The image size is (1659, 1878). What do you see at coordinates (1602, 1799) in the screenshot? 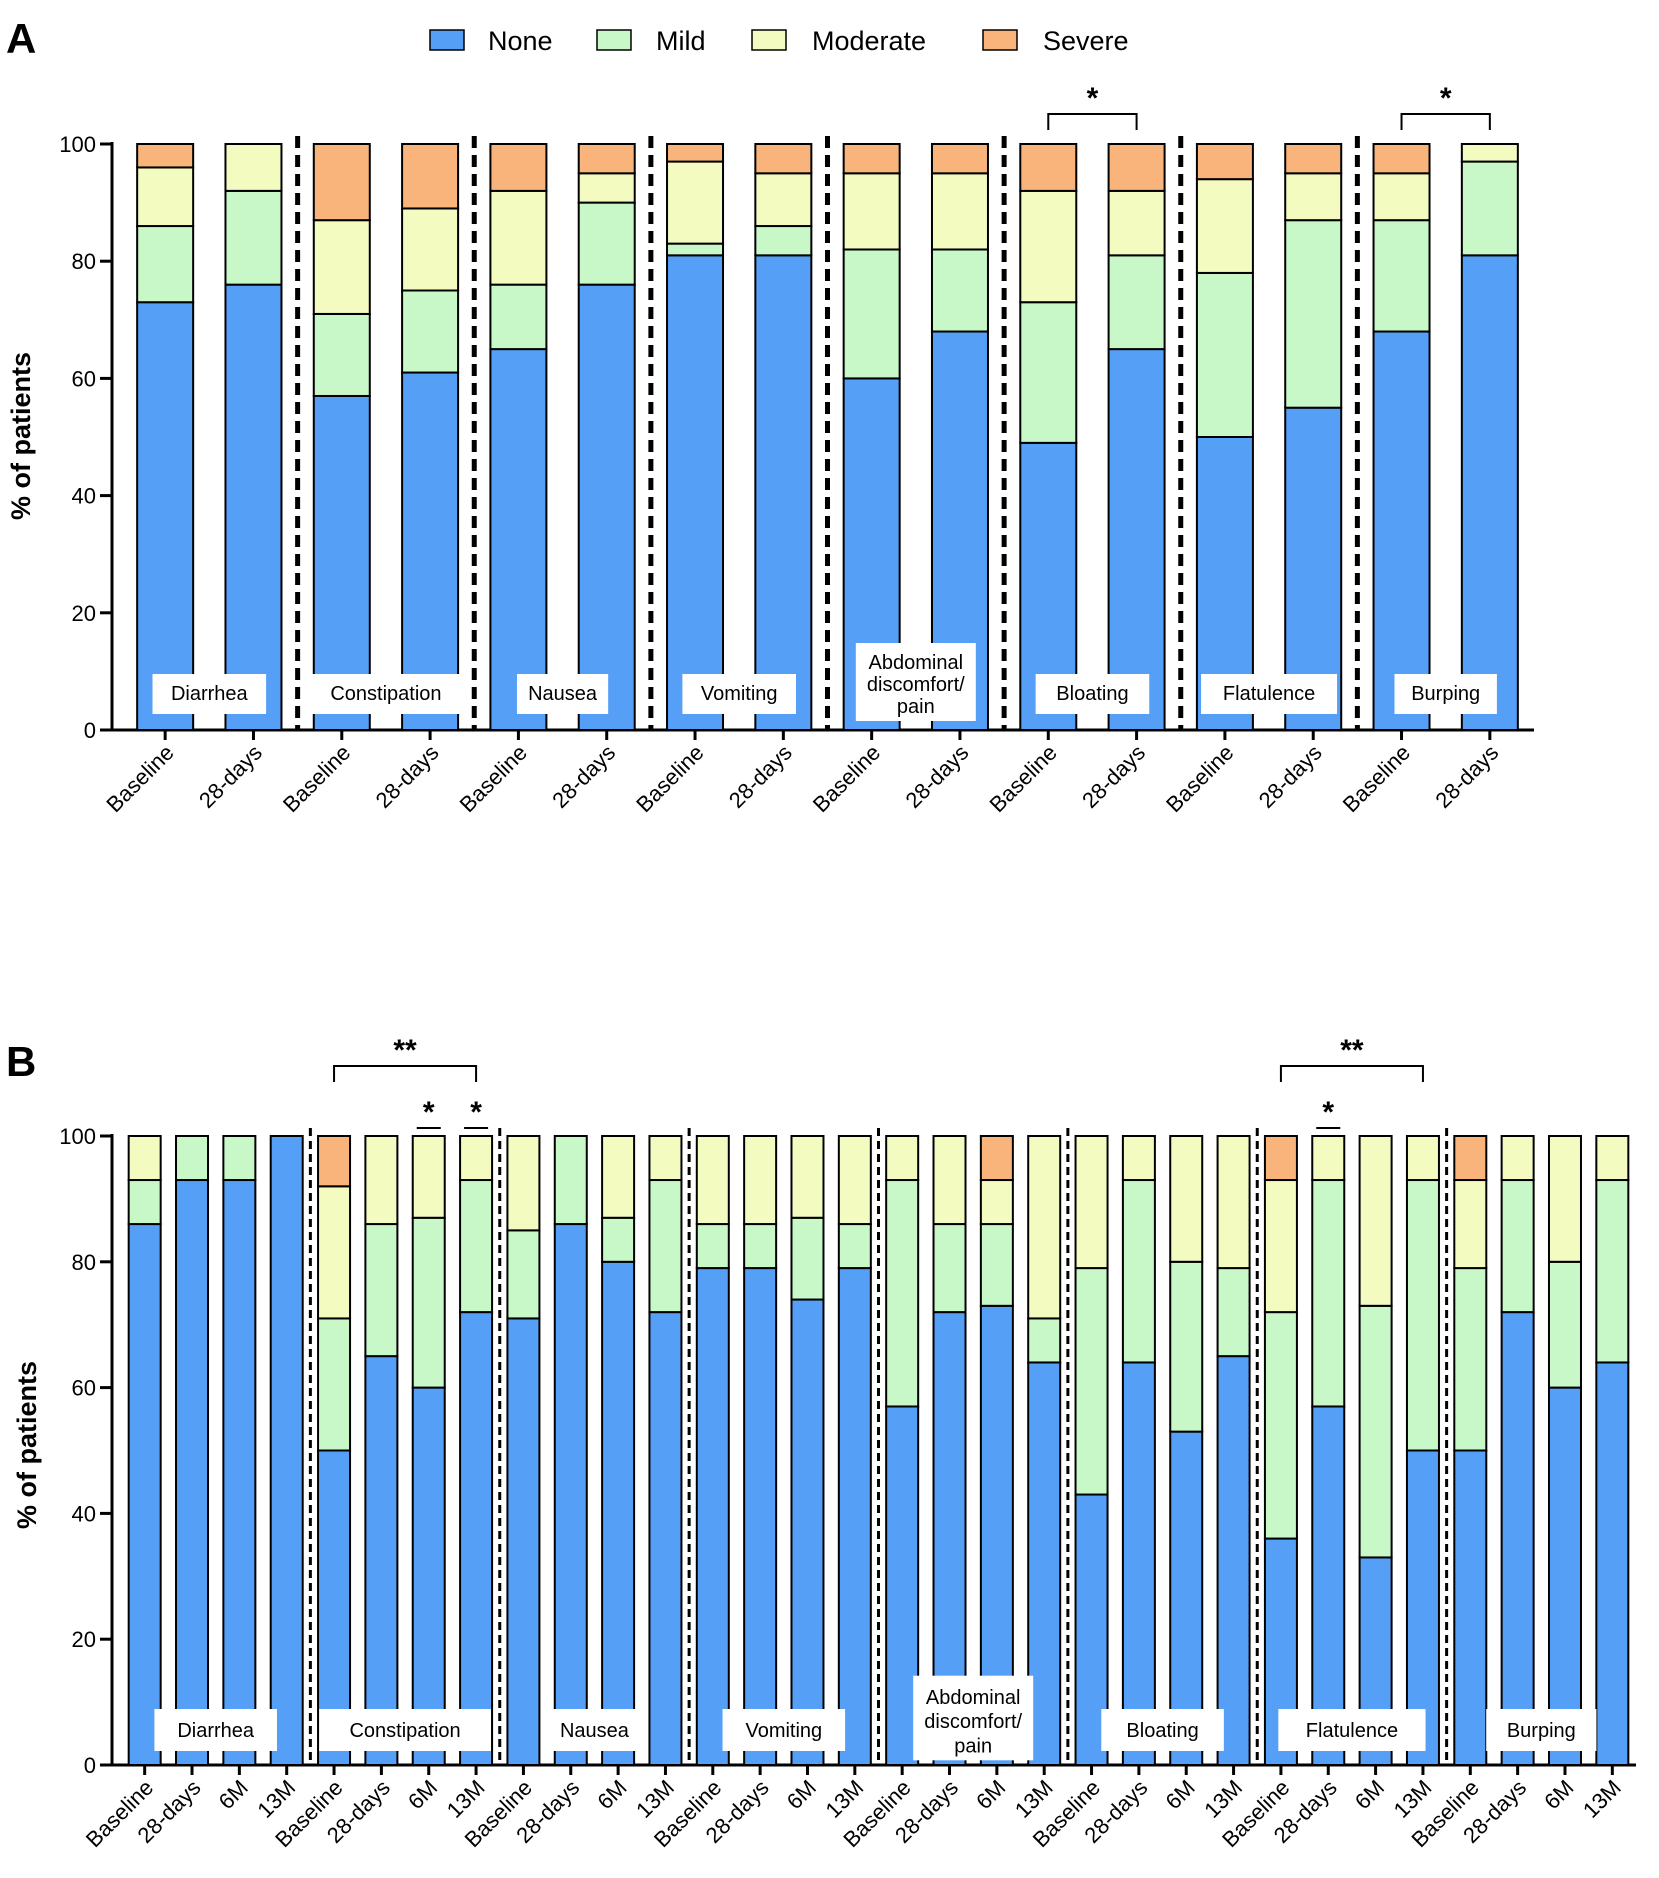
I see `x-tick-label-b: 13M` at bounding box center [1602, 1799].